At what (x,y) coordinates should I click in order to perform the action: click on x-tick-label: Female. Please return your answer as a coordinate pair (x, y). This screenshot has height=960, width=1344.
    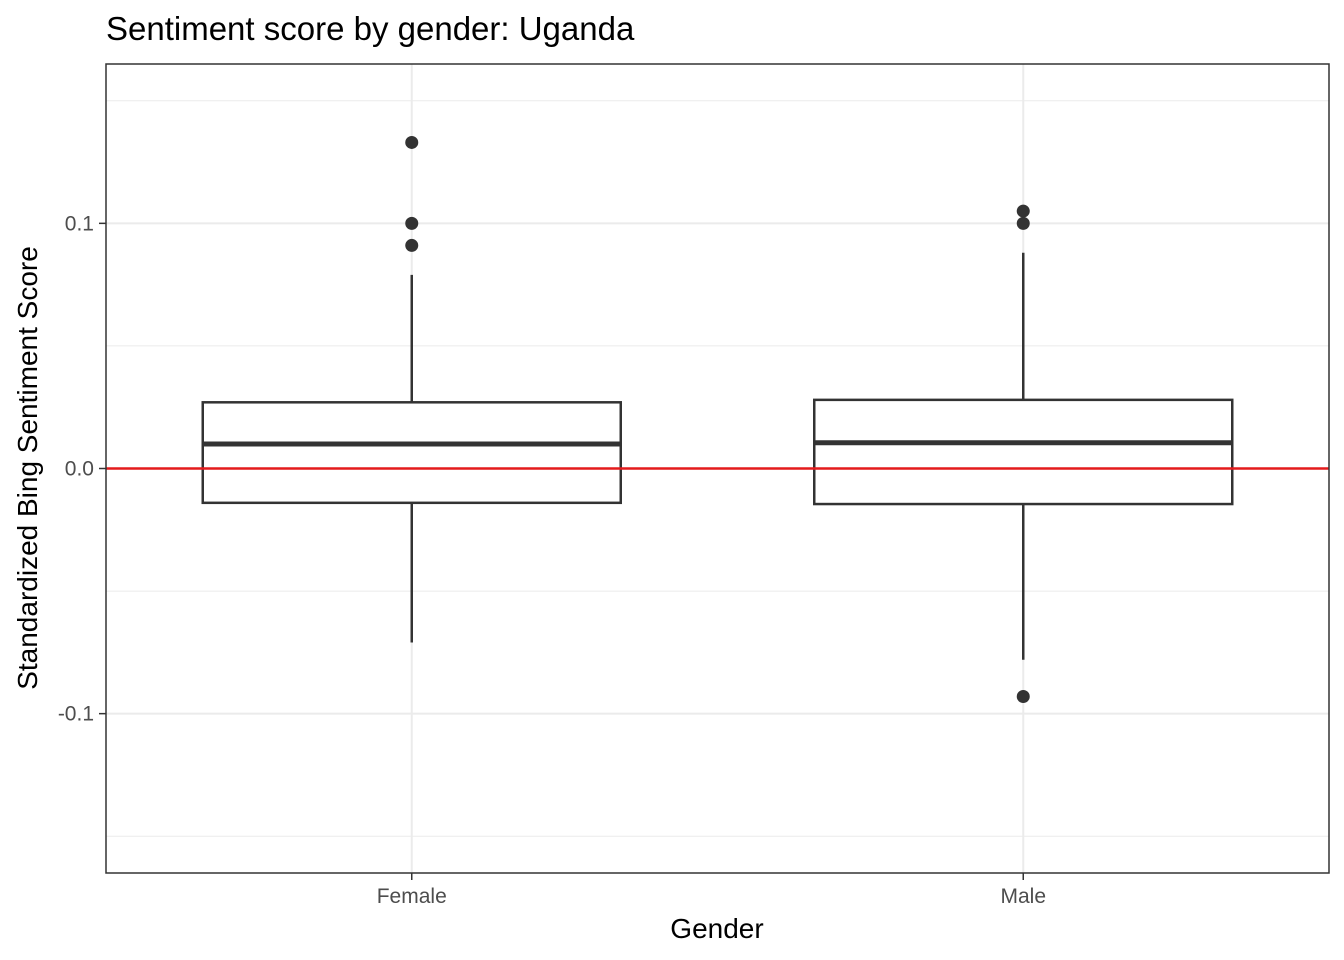
    Looking at the image, I should click on (412, 896).